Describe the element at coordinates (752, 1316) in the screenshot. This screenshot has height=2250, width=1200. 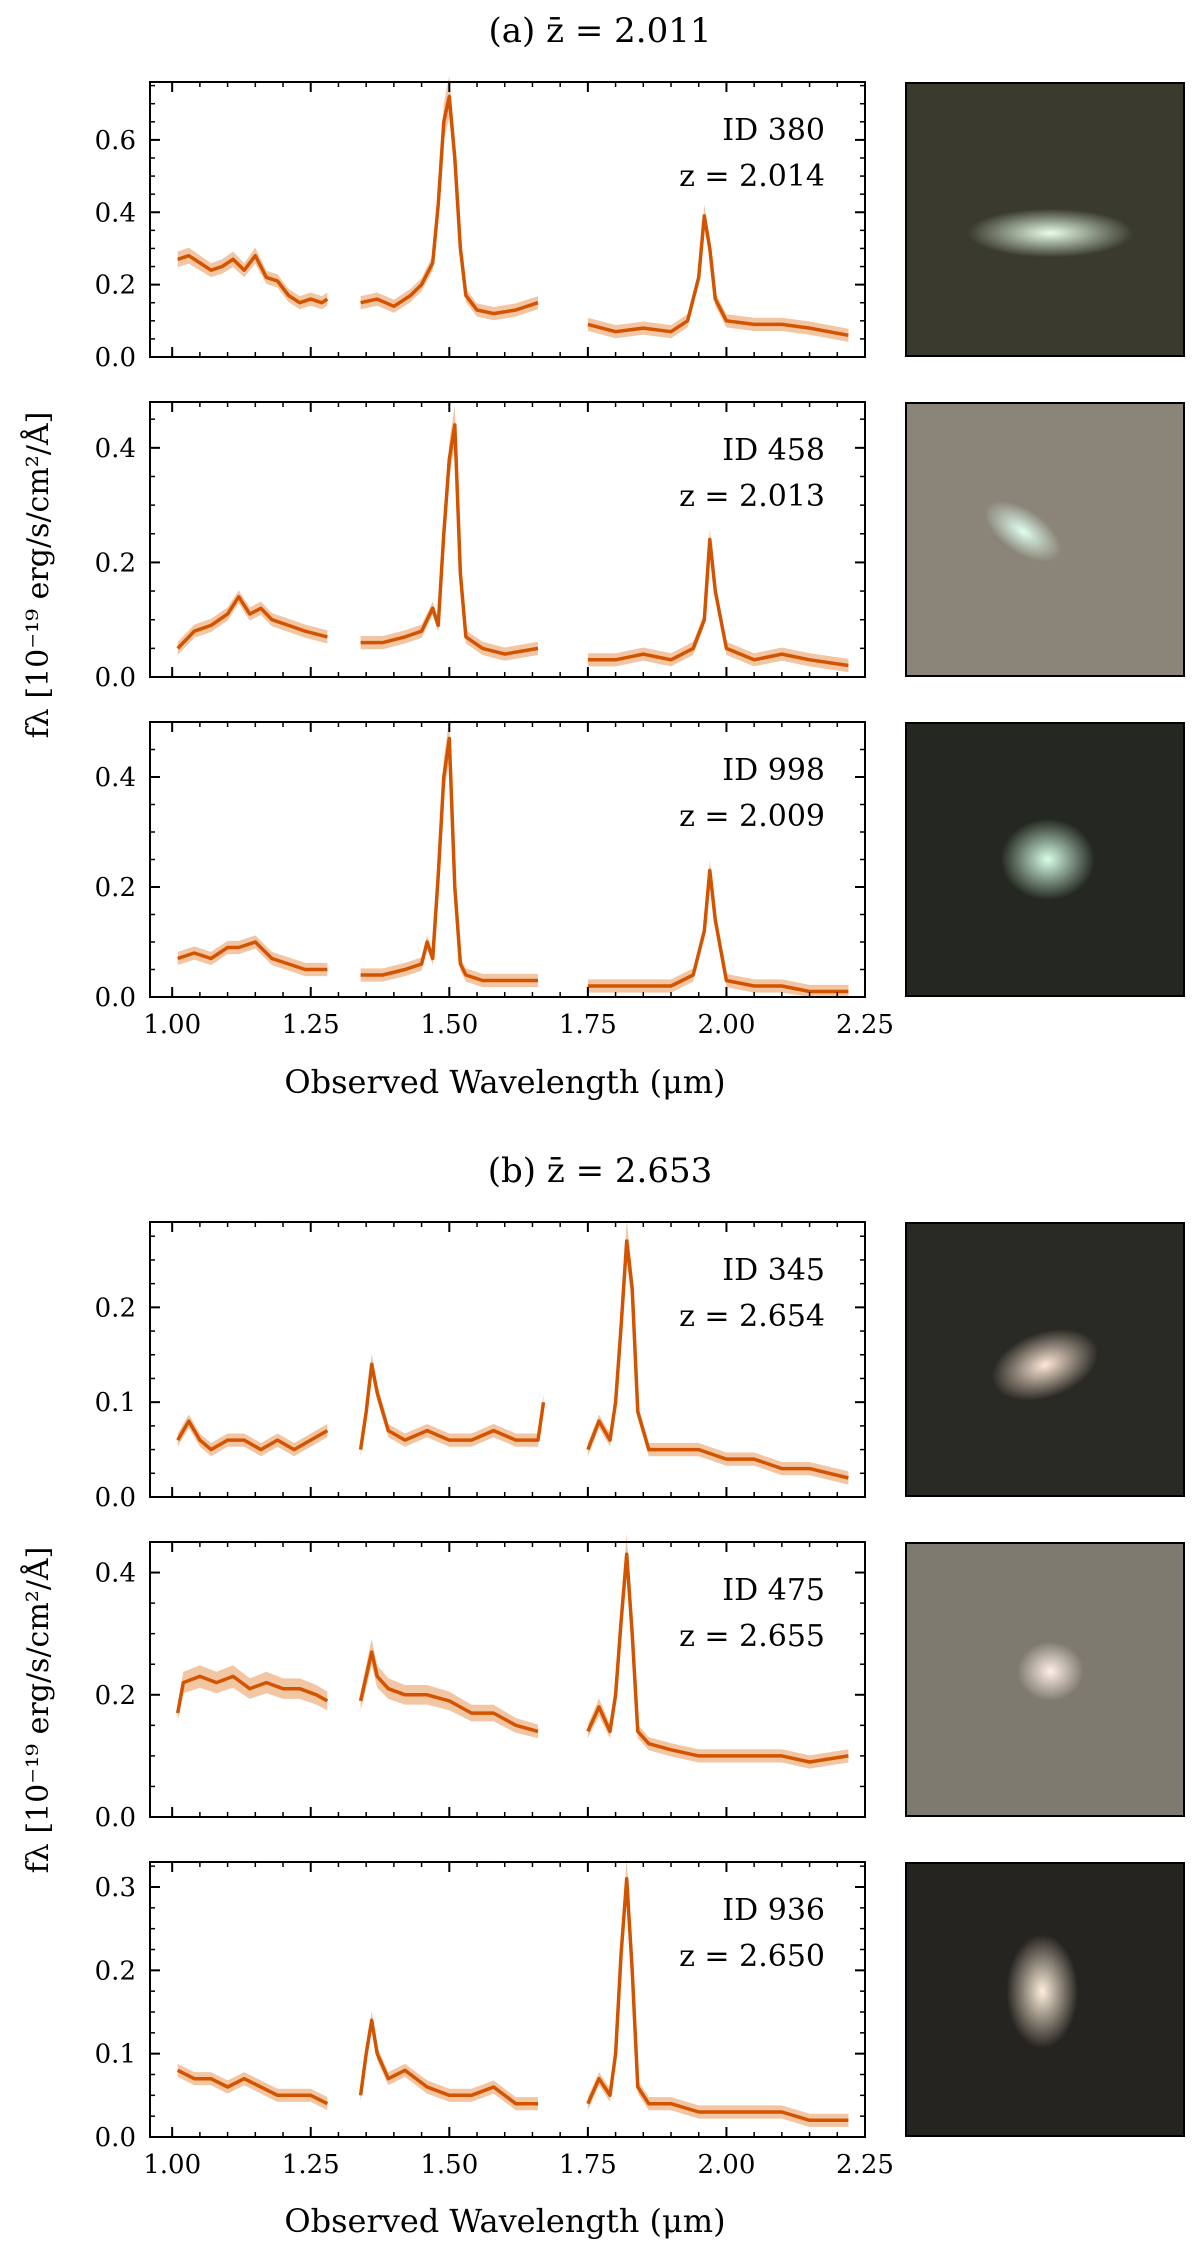
I see `object-redshift-label: z = 2.654` at that location.